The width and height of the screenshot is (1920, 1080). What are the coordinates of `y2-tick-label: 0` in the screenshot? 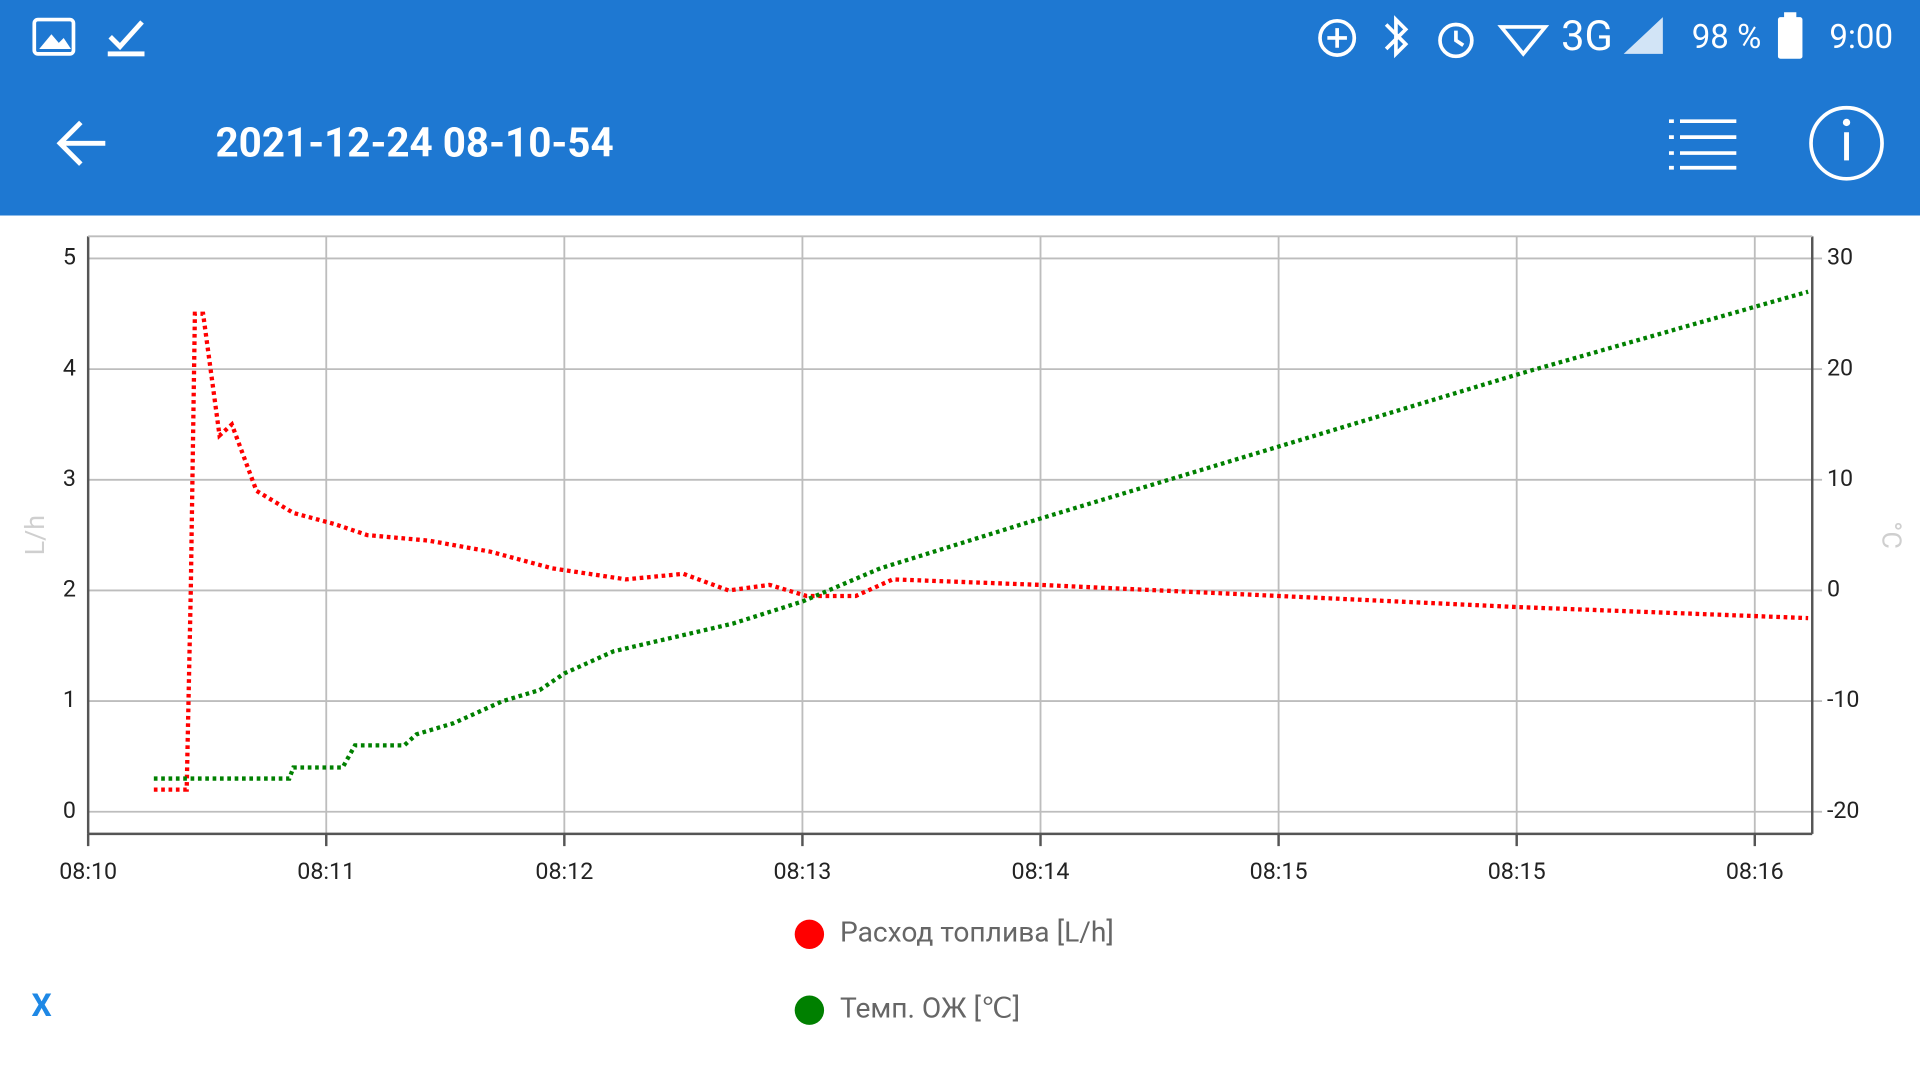 It's located at (1833, 589).